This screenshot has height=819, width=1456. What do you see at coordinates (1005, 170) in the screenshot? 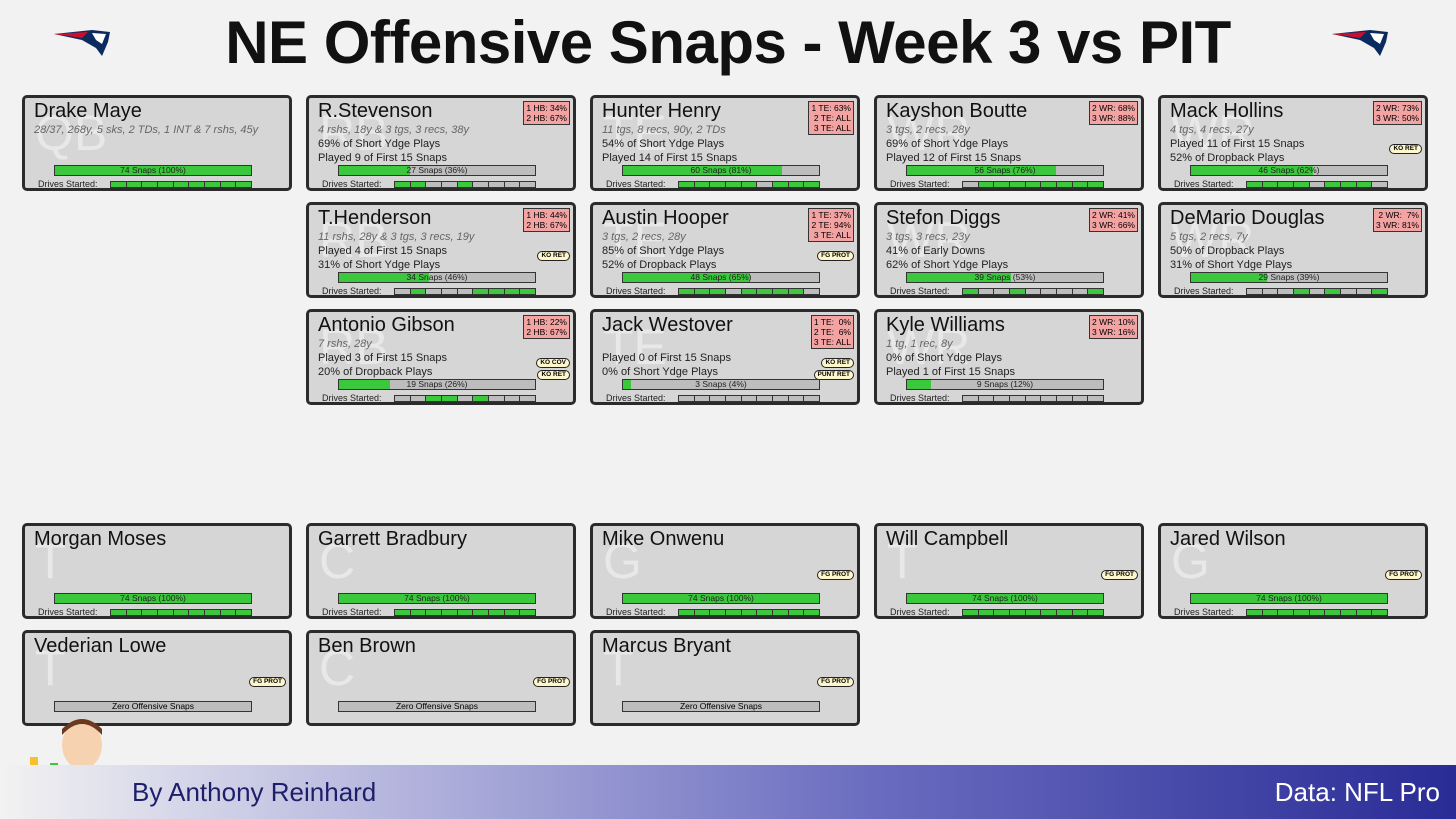
I see `snap-count-label: 56 Snaps (76%)` at bounding box center [1005, 170].